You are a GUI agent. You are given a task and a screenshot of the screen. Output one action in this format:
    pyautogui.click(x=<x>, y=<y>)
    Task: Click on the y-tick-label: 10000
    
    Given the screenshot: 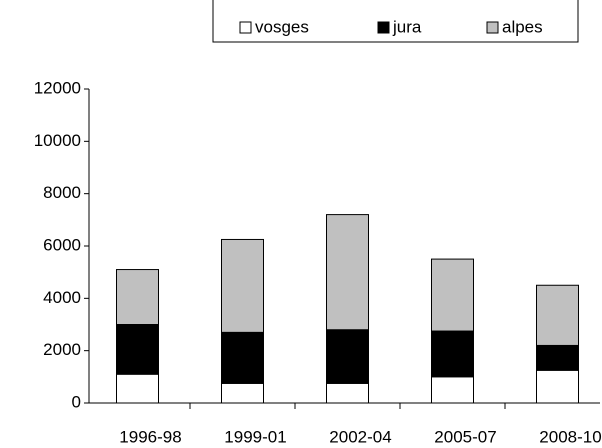 What is the action you would take?
    pyautogui.click(x=57, y=140)
    